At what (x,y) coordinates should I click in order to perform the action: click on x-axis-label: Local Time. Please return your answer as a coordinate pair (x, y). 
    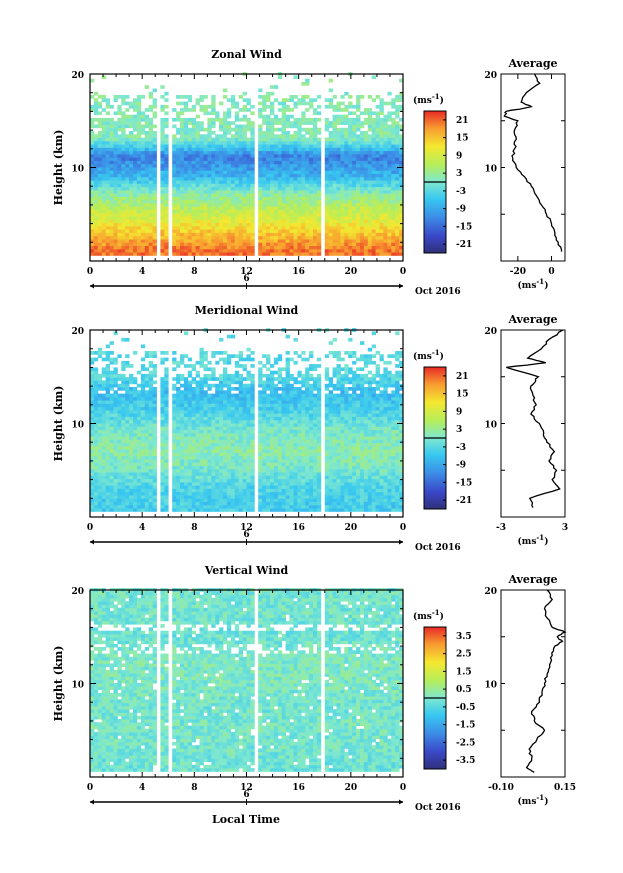
    Looking at the image, I should click on (246, 819).